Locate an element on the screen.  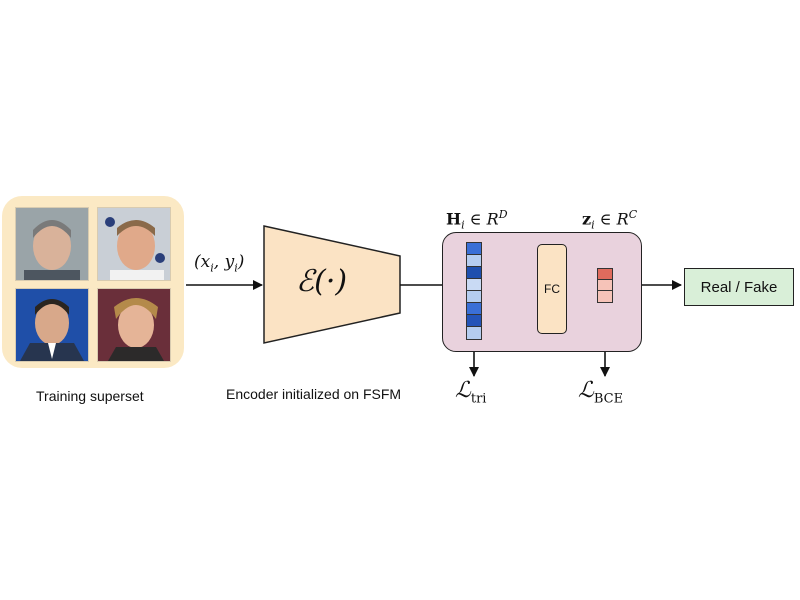
encoder-caption: Encoder initialized on FSFM is located at coordinates (314, 394).